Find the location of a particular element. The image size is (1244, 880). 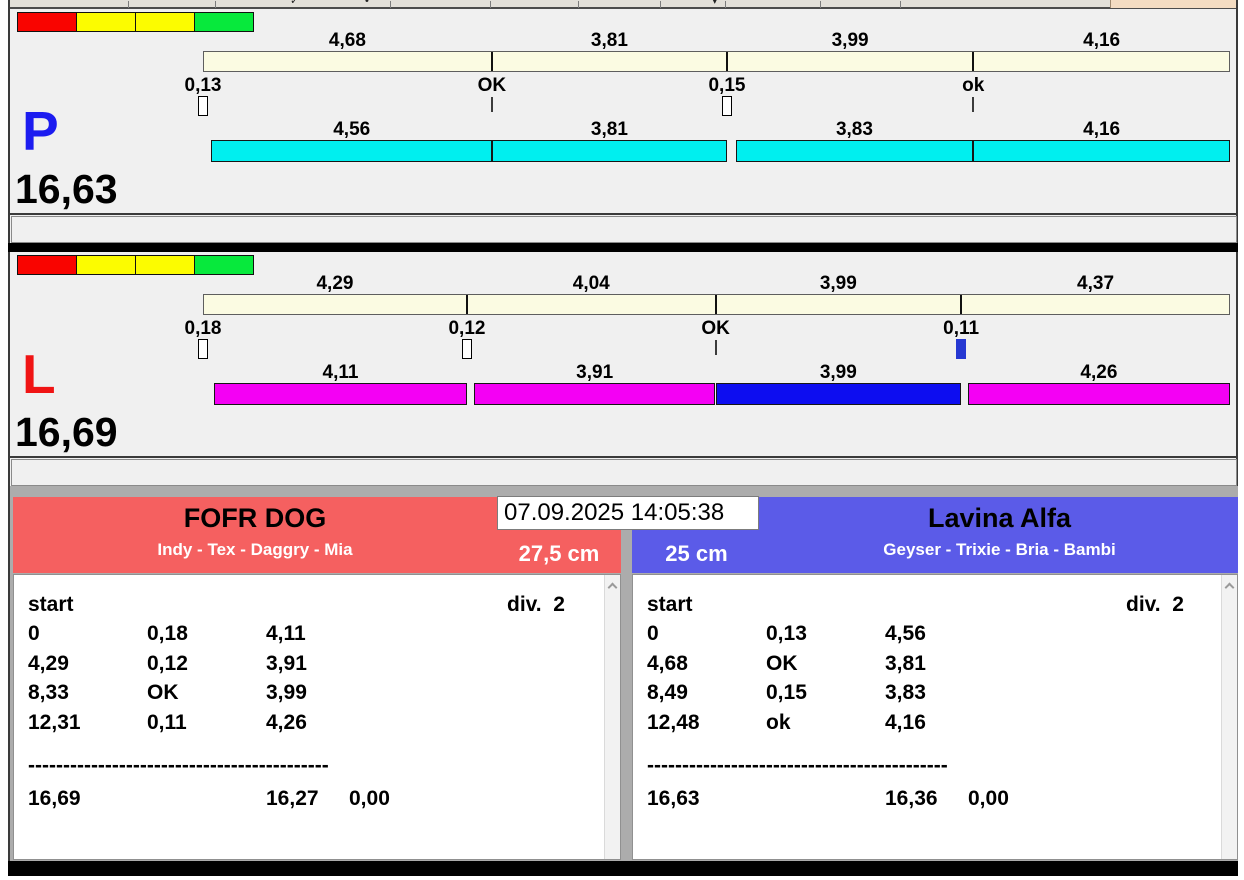

lane-footer-strip is located at coordinates (624, 472).